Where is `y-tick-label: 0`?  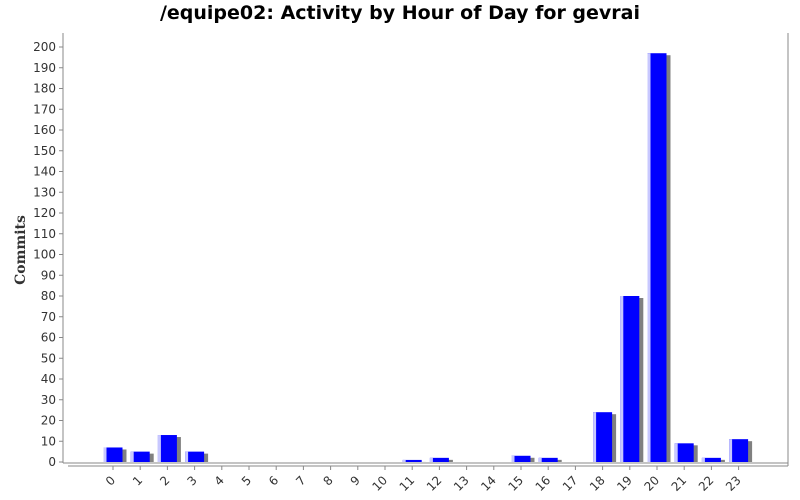 y-tick-label: 0 is located at coordinates (52, 462).